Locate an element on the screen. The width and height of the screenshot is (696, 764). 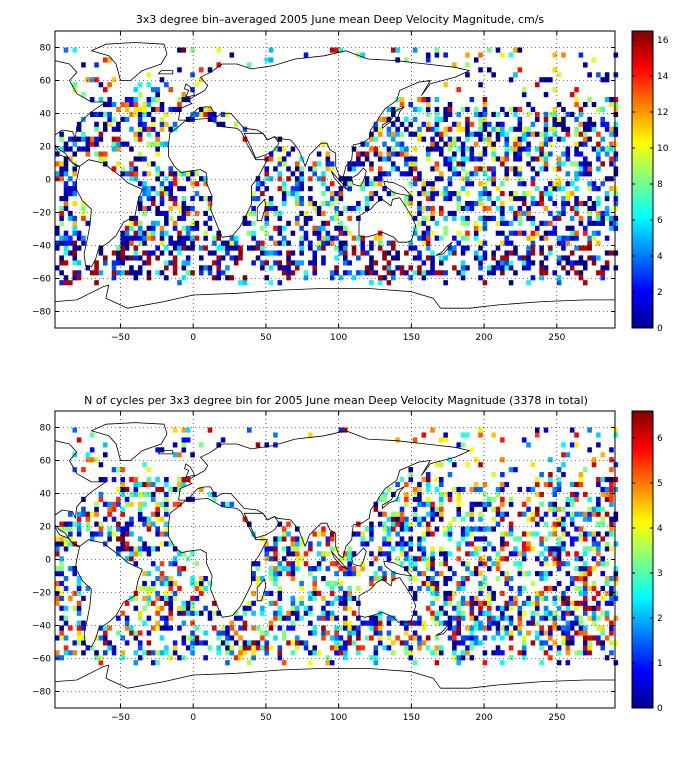
y-tick-label: −40 is located at coordinates (41, 247).